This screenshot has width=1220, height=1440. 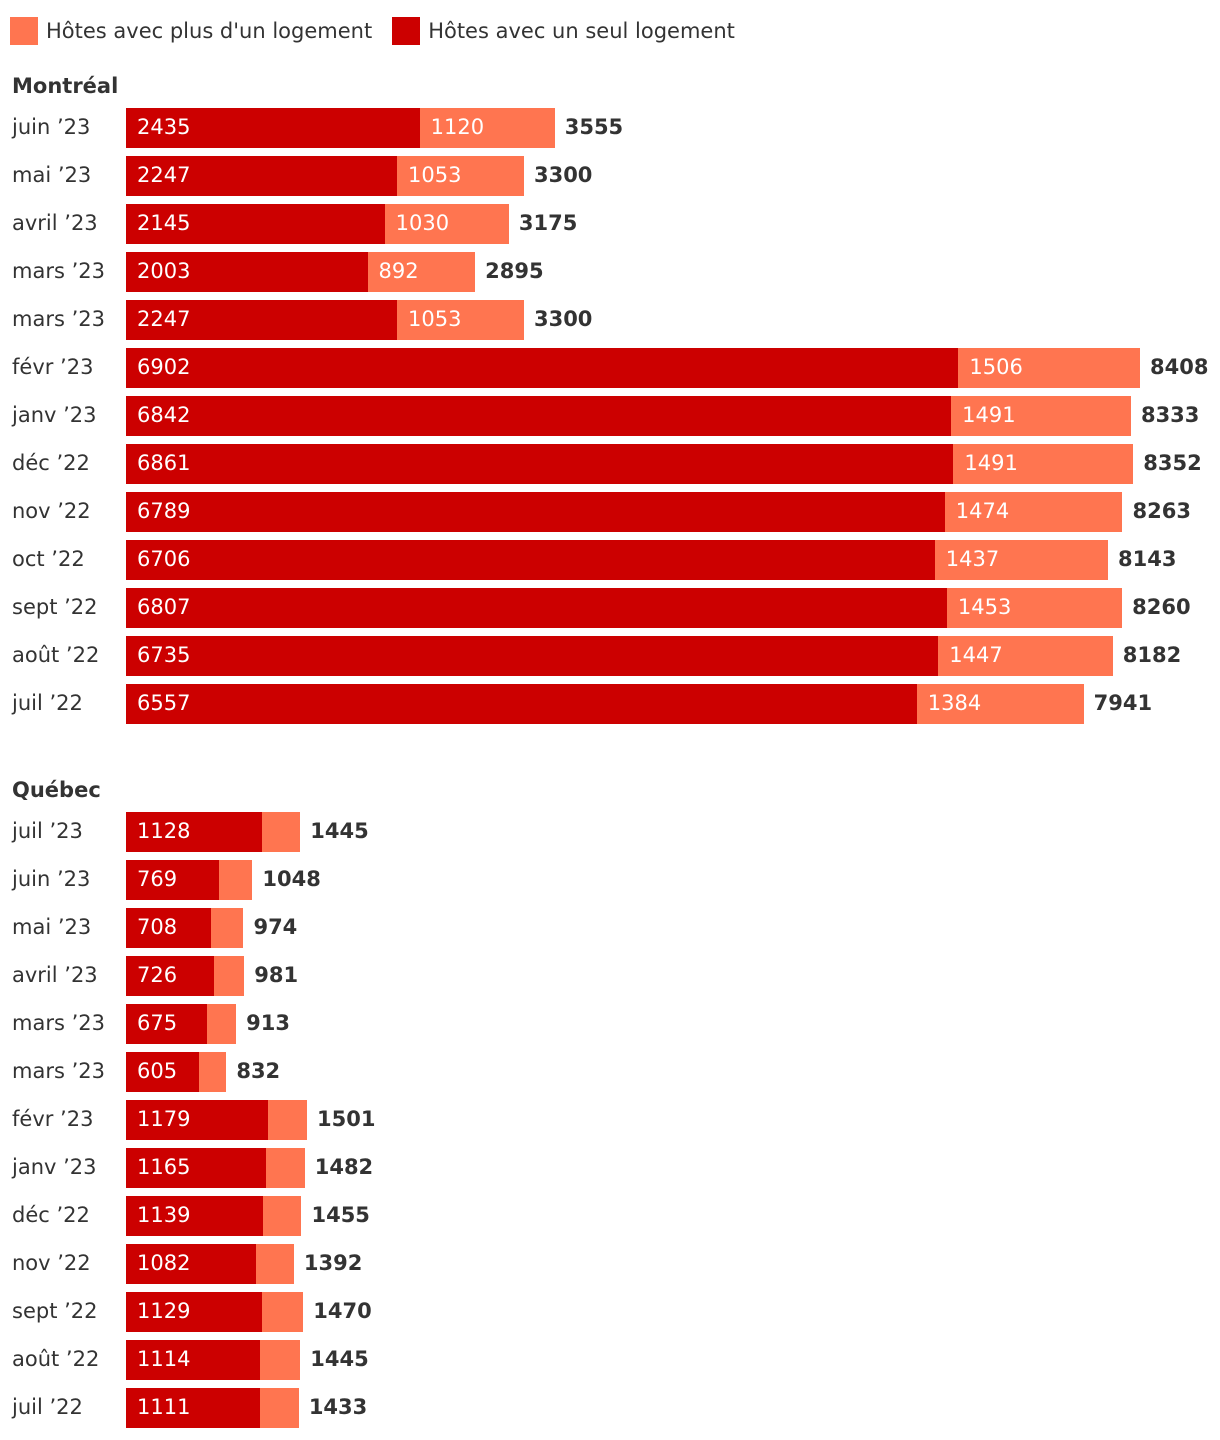 What do you see at coordinates (164, 1359) in the screenshot?
I see `data-label-single: 1114` at bounding box center [164, 1359].